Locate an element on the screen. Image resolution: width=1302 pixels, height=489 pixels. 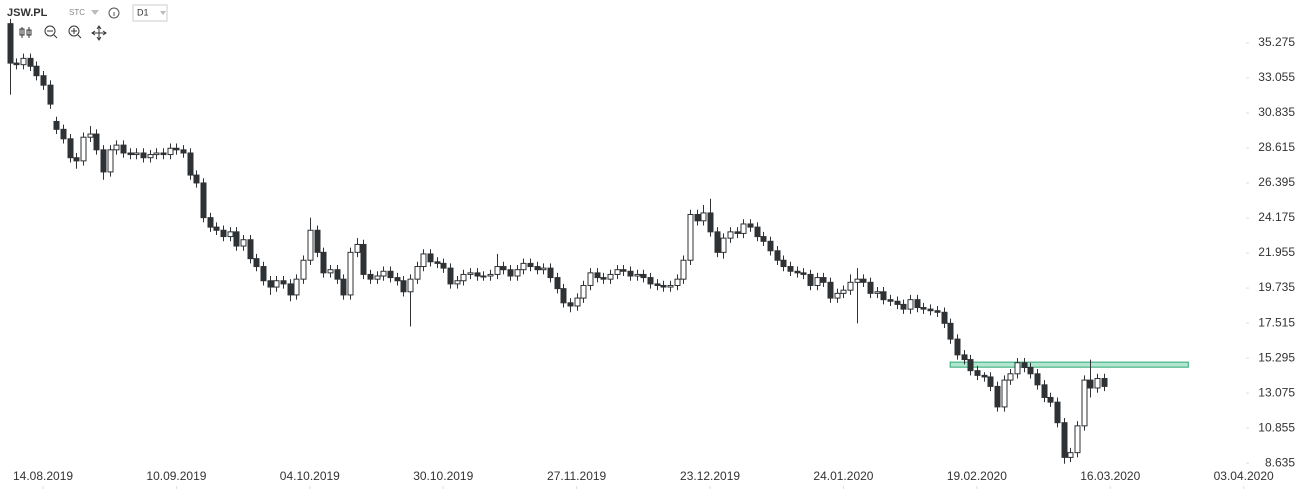
x-tick-label: 23.12.2019 is located at coordinates (710, 476).